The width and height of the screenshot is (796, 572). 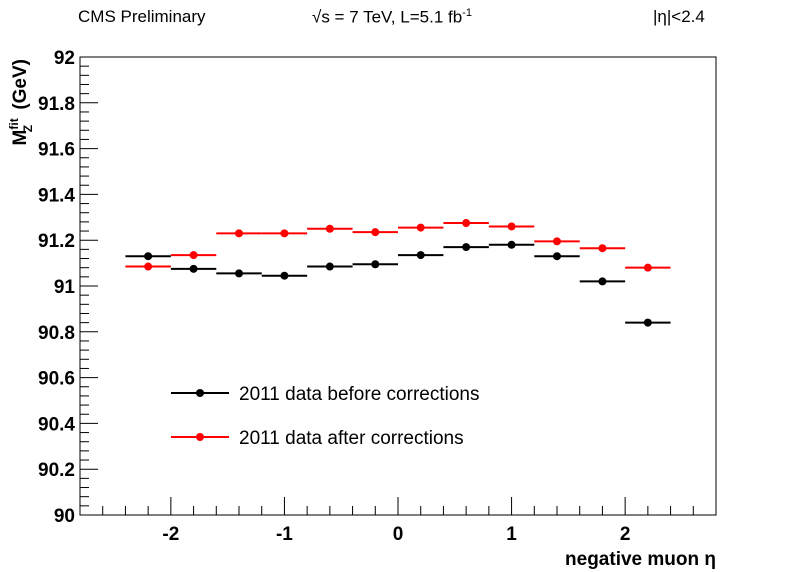 What do you see at coordinates (679, 16) in the screenshot?
I see `header-eta-range: |η|<2.4` at bounding box center [679, 16].